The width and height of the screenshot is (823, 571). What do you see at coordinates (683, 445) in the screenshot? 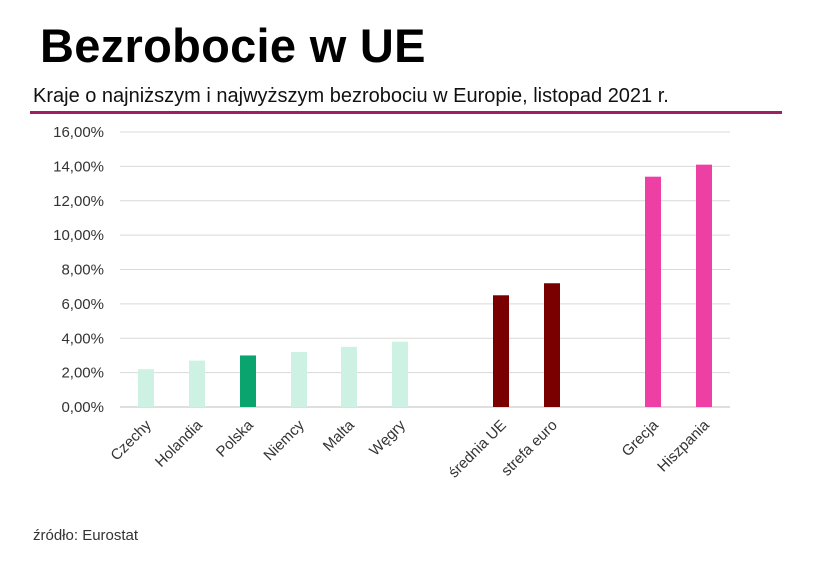
I see `x-category-label: Hiszpania` at bounding box center [683, 445].